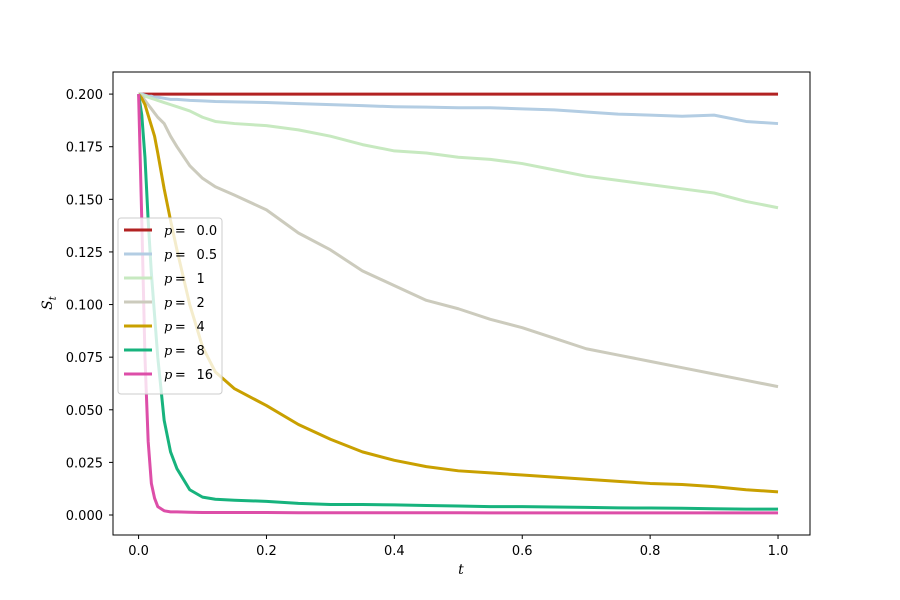  Describe the element at coordinates (778, 551) in the screenshot. I see `x-tick-label: 1.0` at that location.